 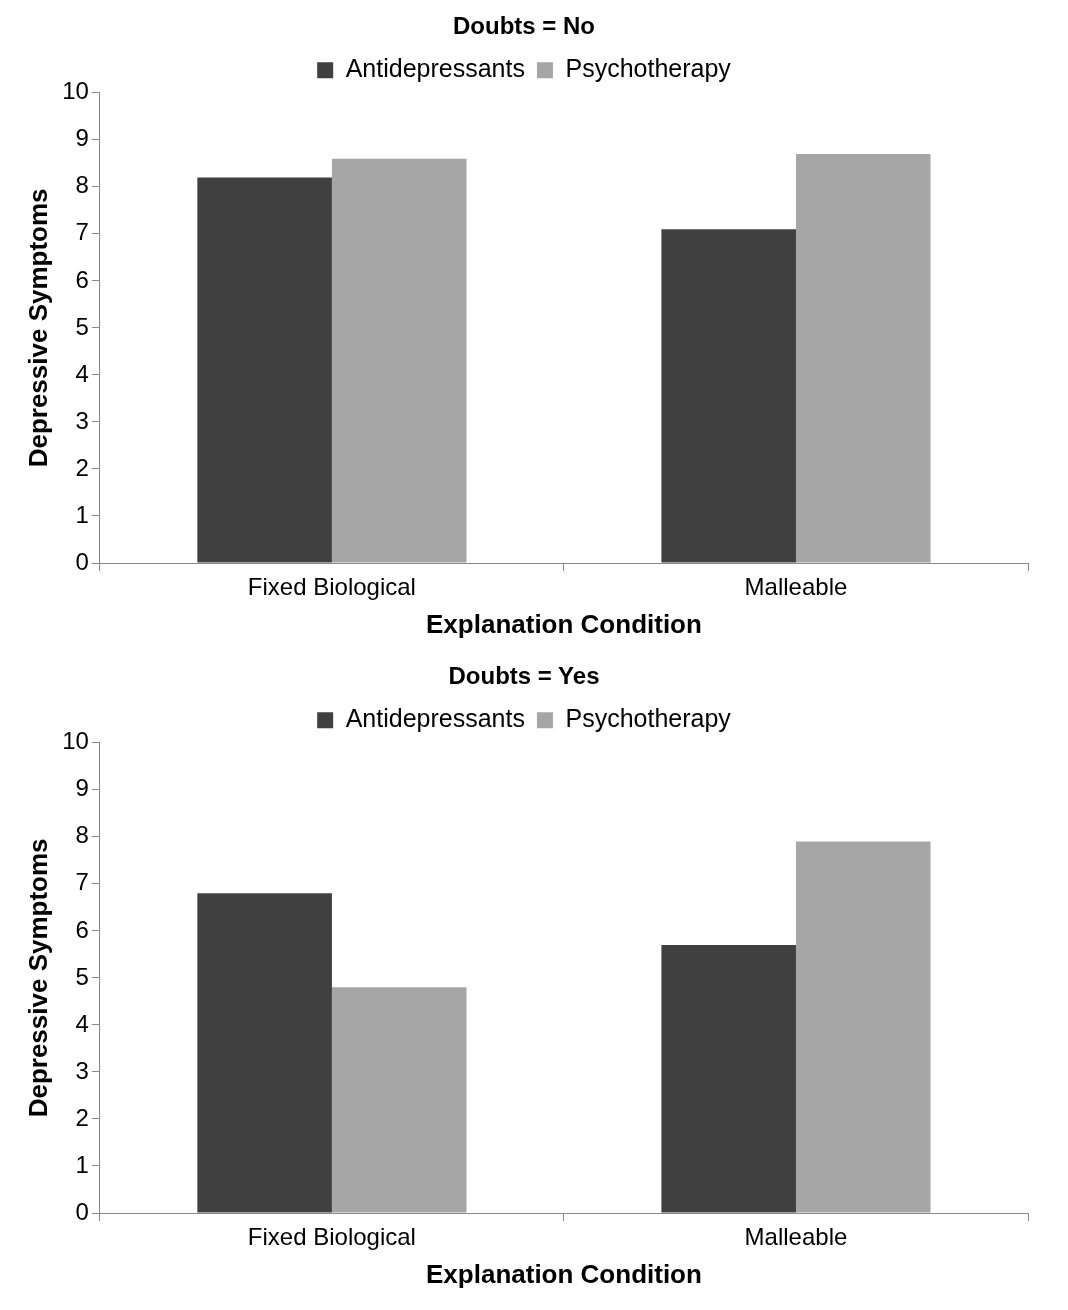 I want to click on chart-title: Doubts = Yes, so click(x=524, y=676).